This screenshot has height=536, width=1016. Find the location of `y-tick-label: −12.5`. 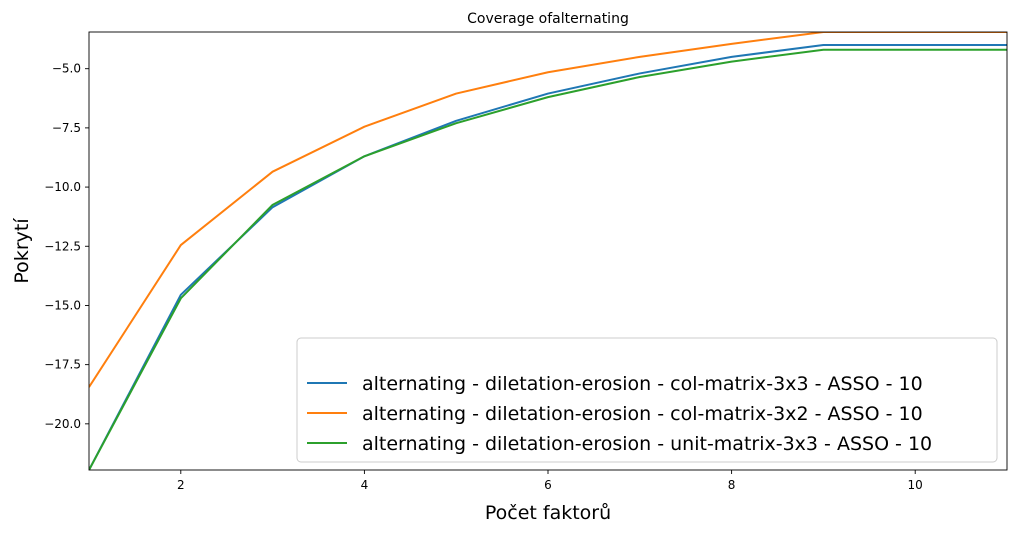

y-tick-label: −12.5 is located at coordinates (62, 246).